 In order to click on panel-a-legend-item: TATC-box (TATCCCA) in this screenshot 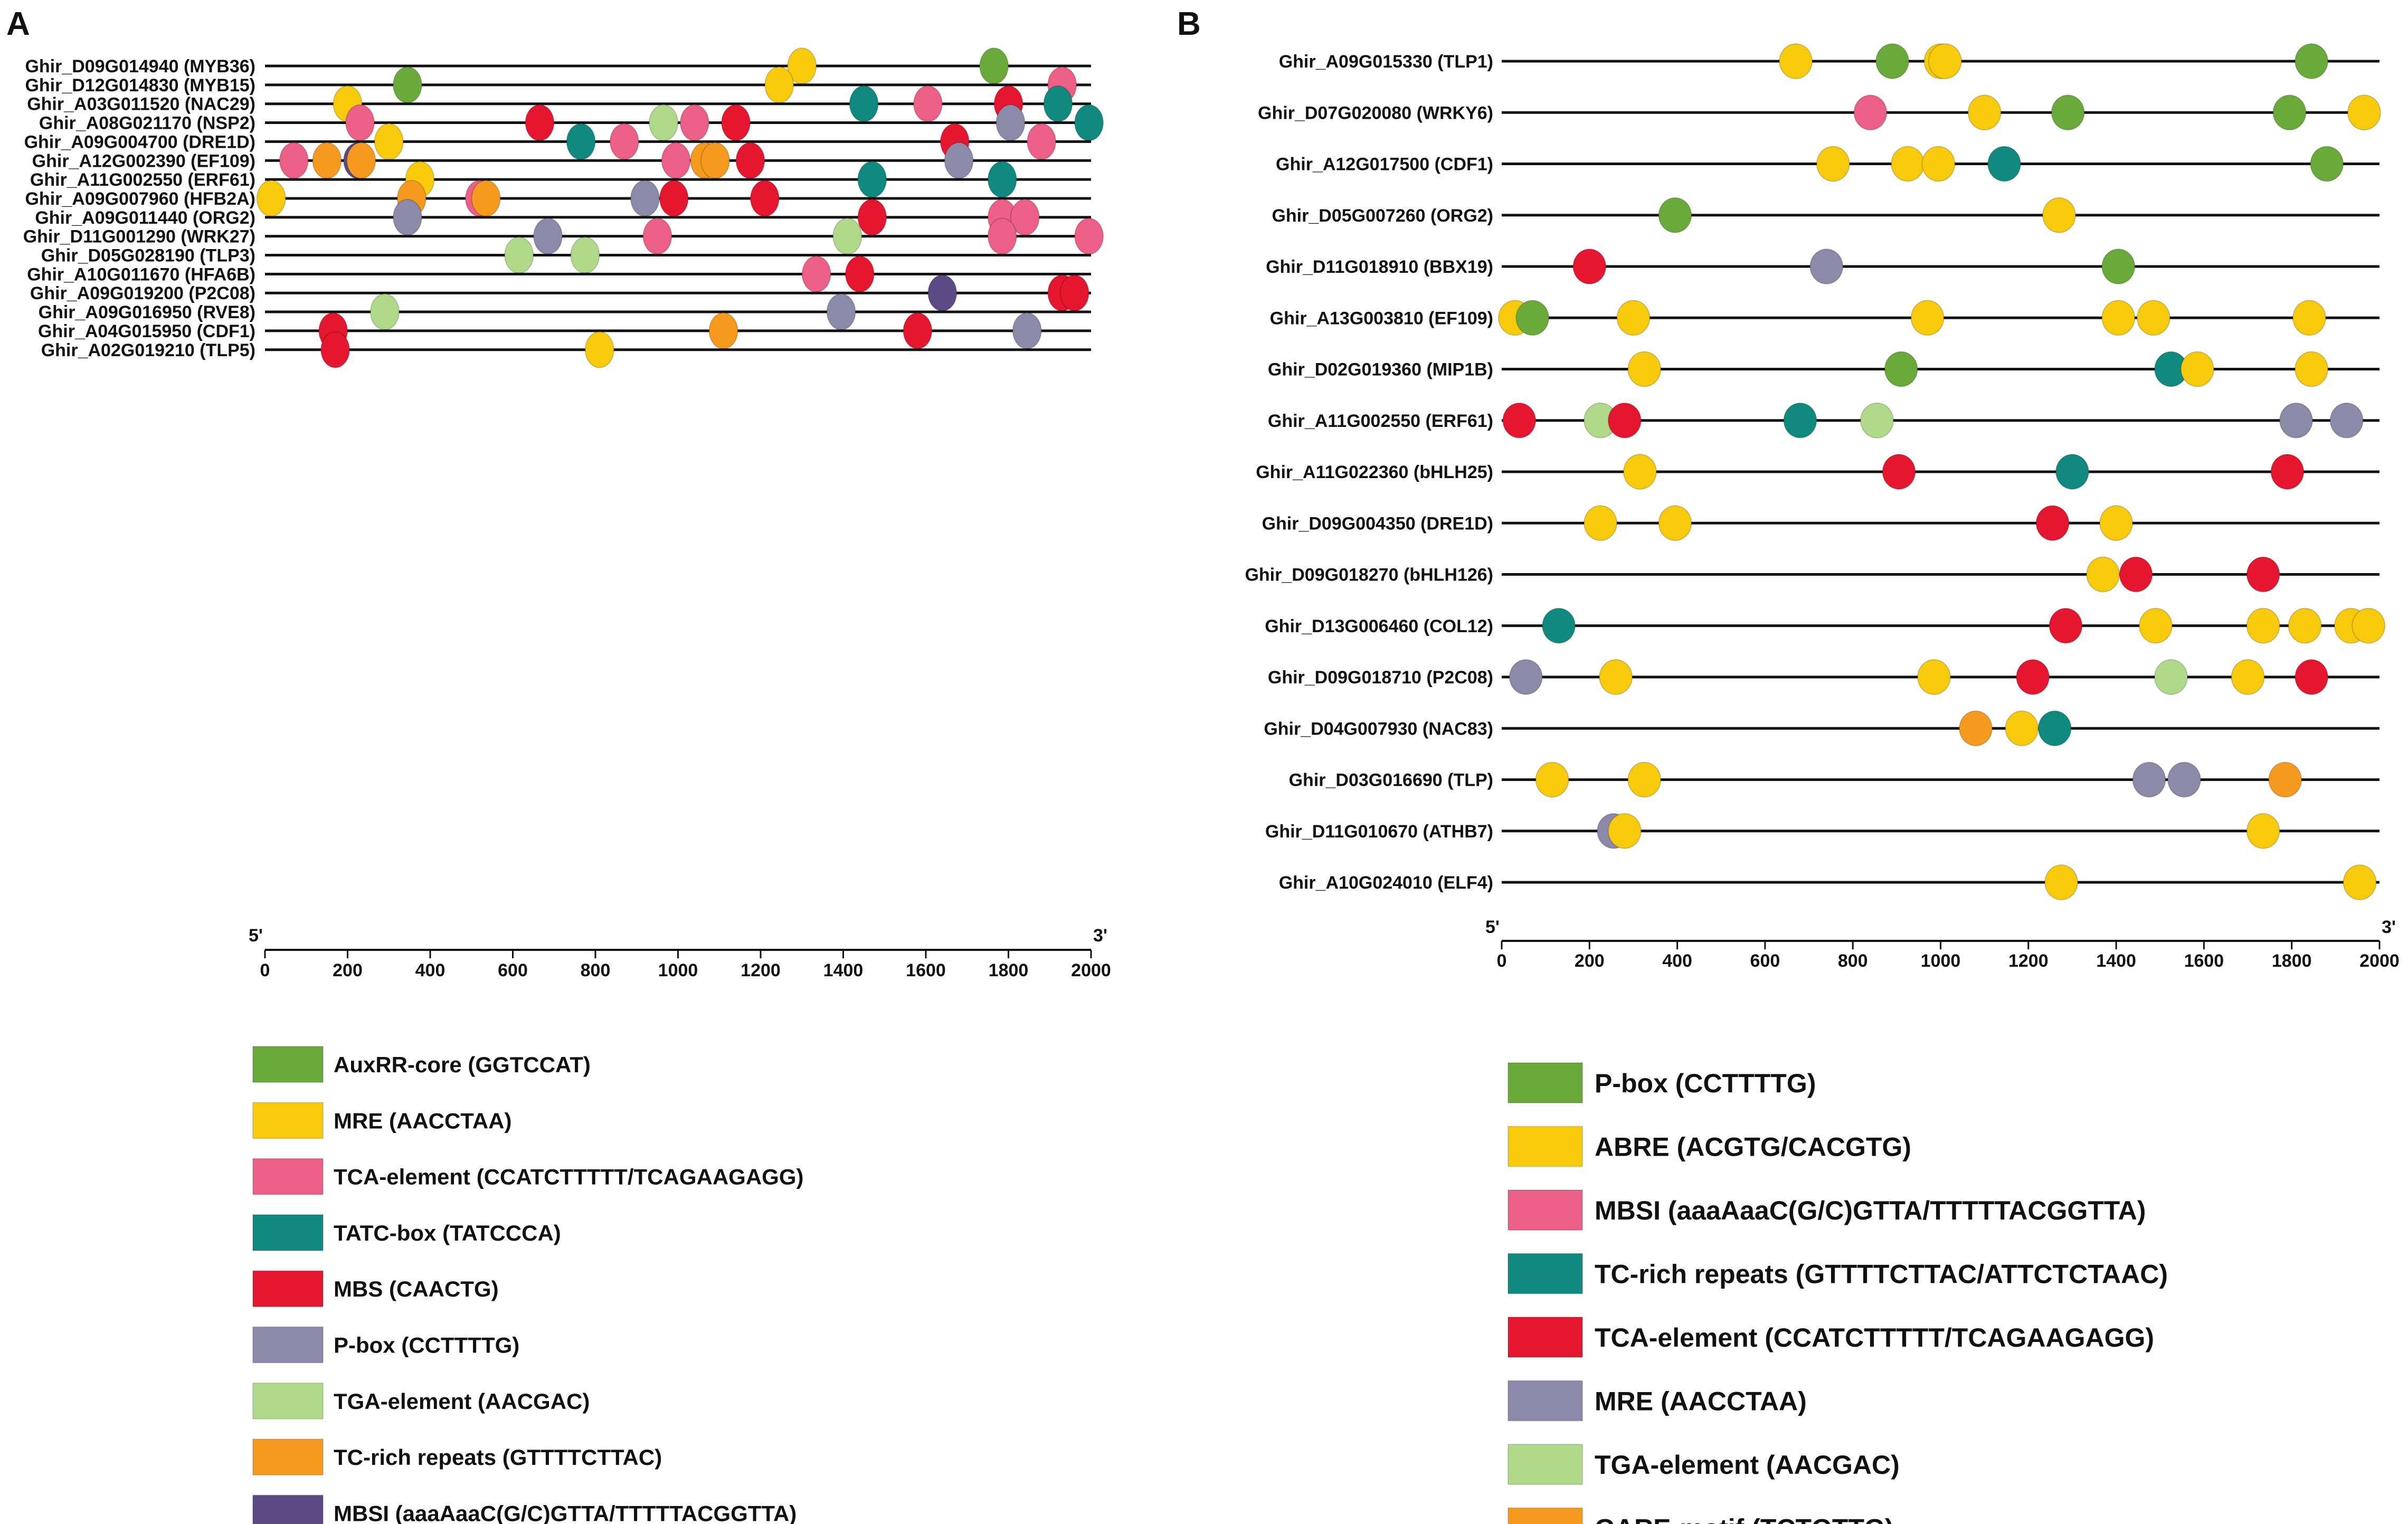, I will do `click(407, 1232)`.